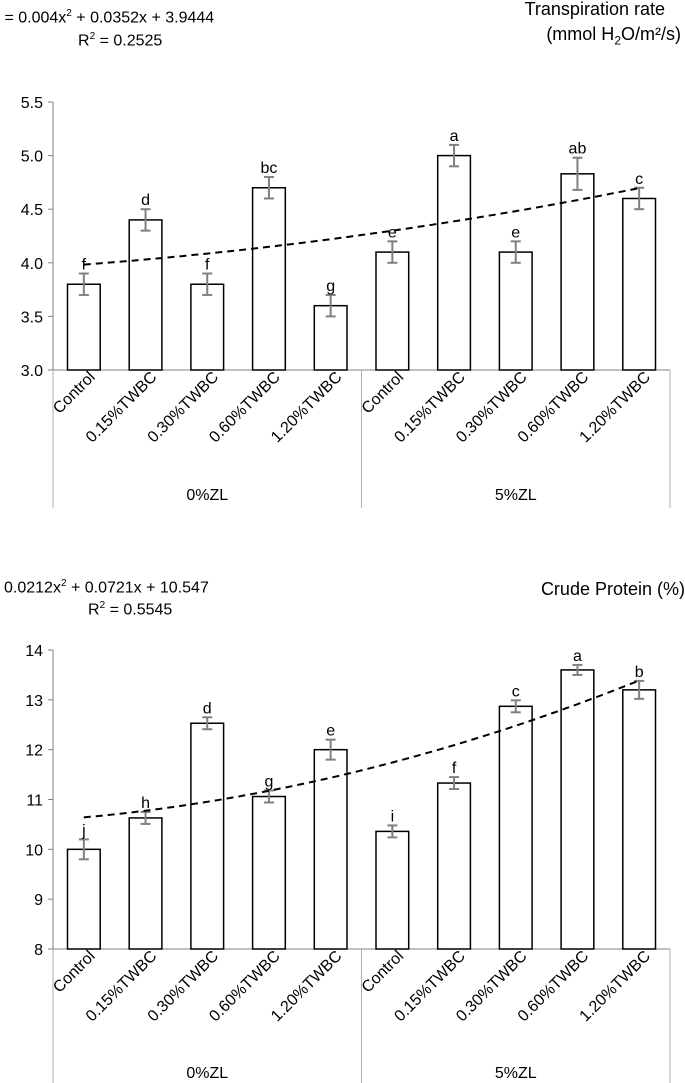 The image size is (685, 1083). What do you see at coordinates (34, 850) in the screenshot?
I see `y-tick-label: 10` at bounding box center [34, 850].